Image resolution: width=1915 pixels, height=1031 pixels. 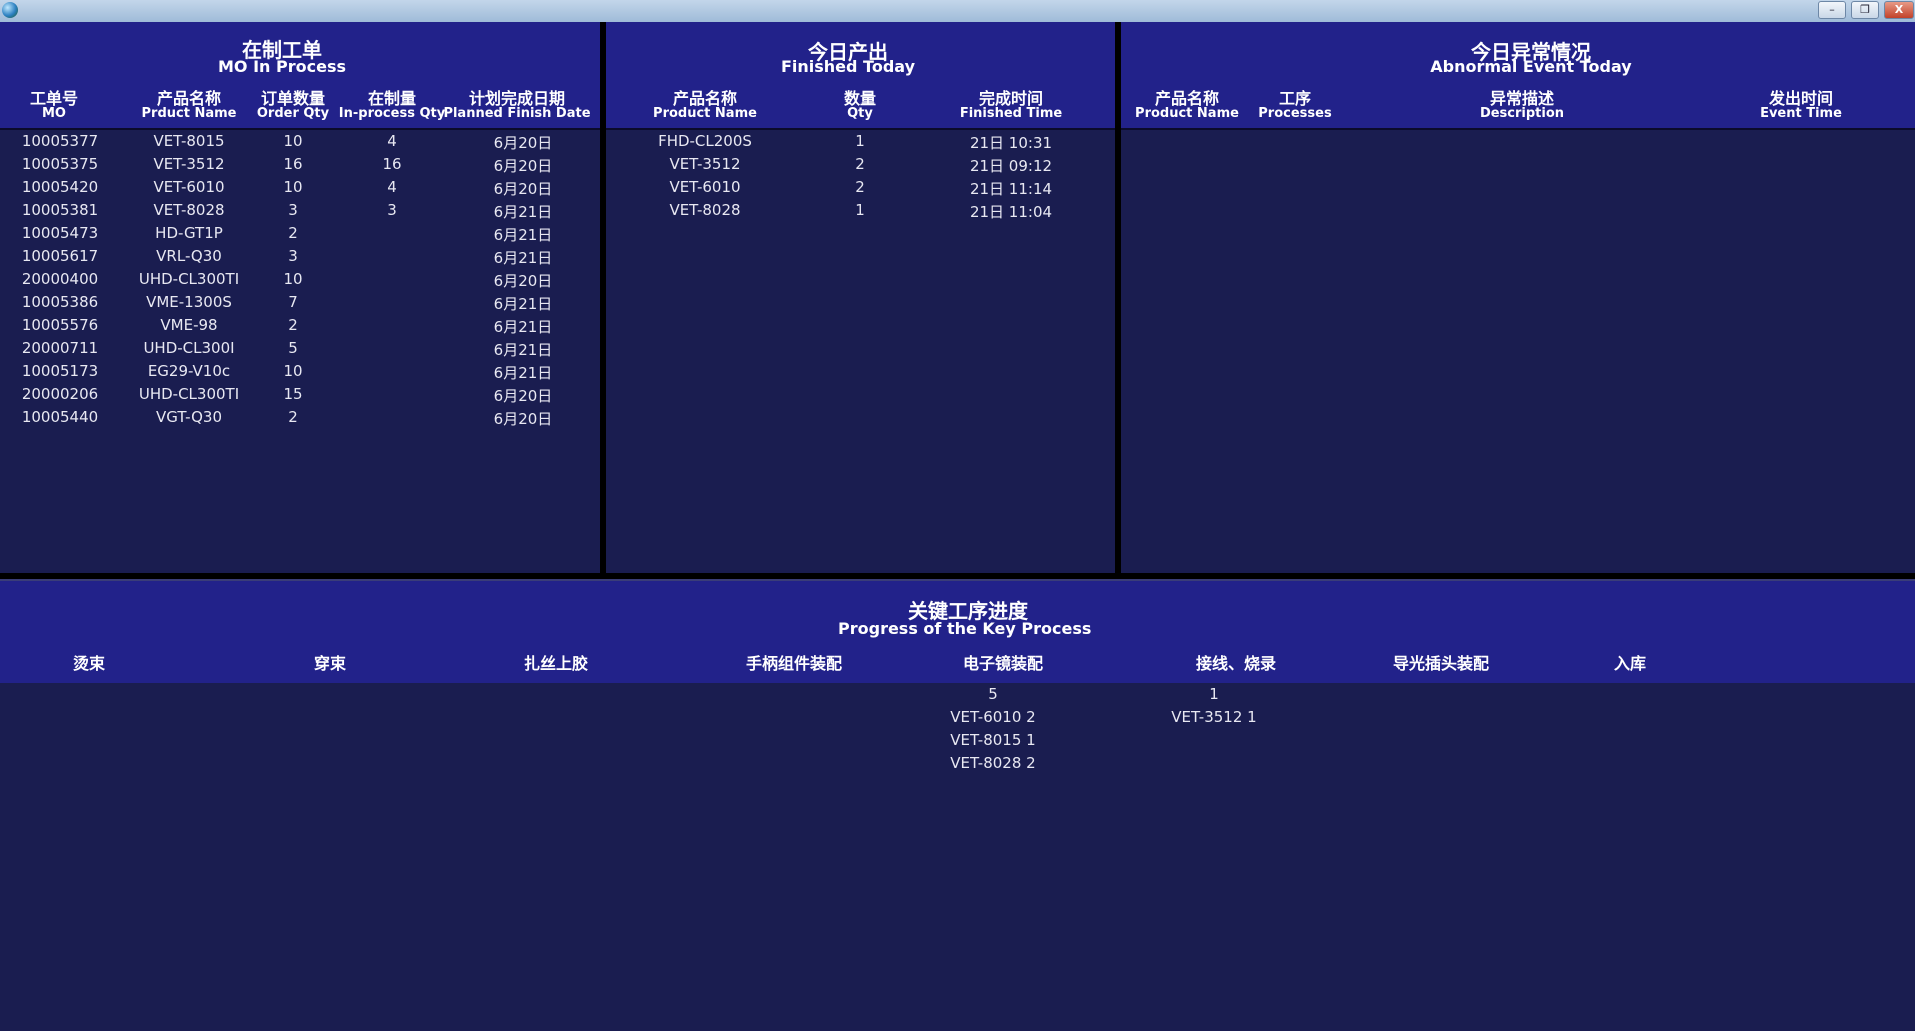 What do you see at coordinates (1002, 663) in the screenshot?
I see `process-column-header: 电子镜装配` at bounding box center [1002, 663].